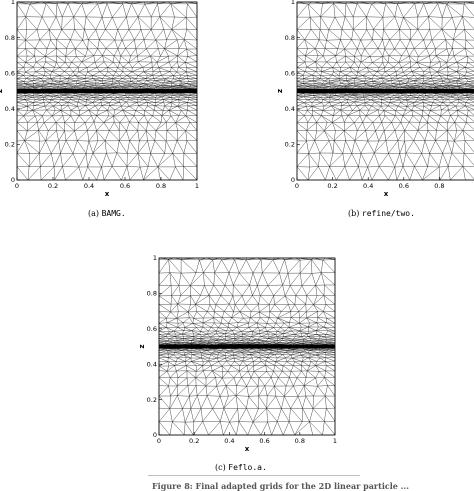 This screenshot has width=474, height=491. What do you see at coordinates (113, 213) in the screenshot?
I see `caption-method-name: BAMG.` at bounding box center [113, 213].